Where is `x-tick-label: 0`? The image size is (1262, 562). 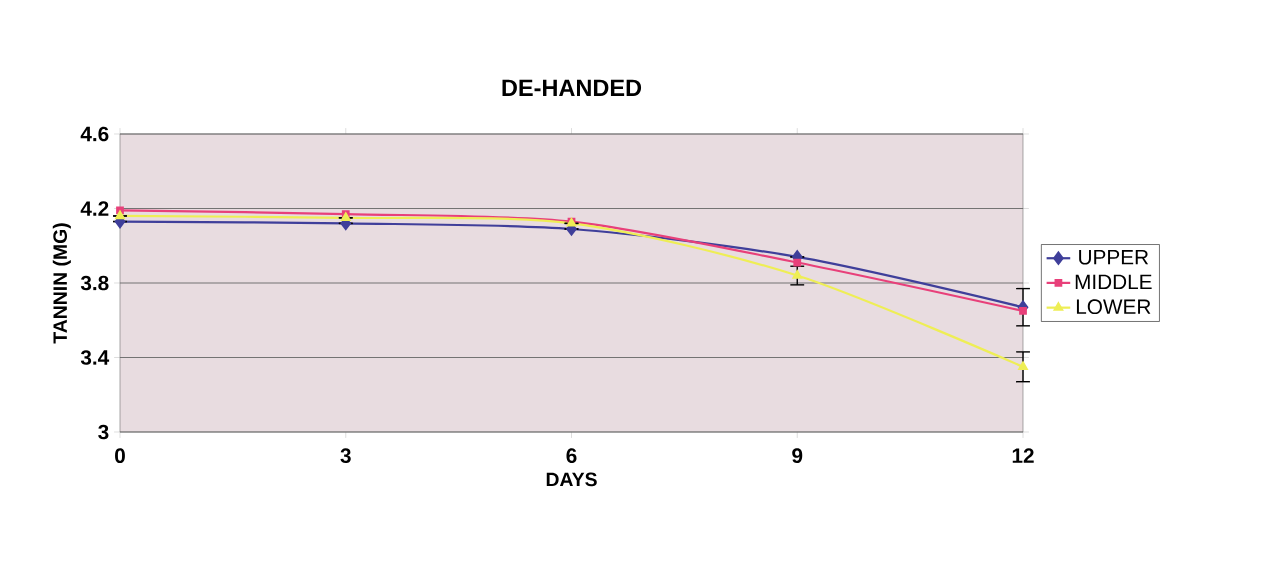 x-tick-label: 0 is located at coordinates (120, 456).